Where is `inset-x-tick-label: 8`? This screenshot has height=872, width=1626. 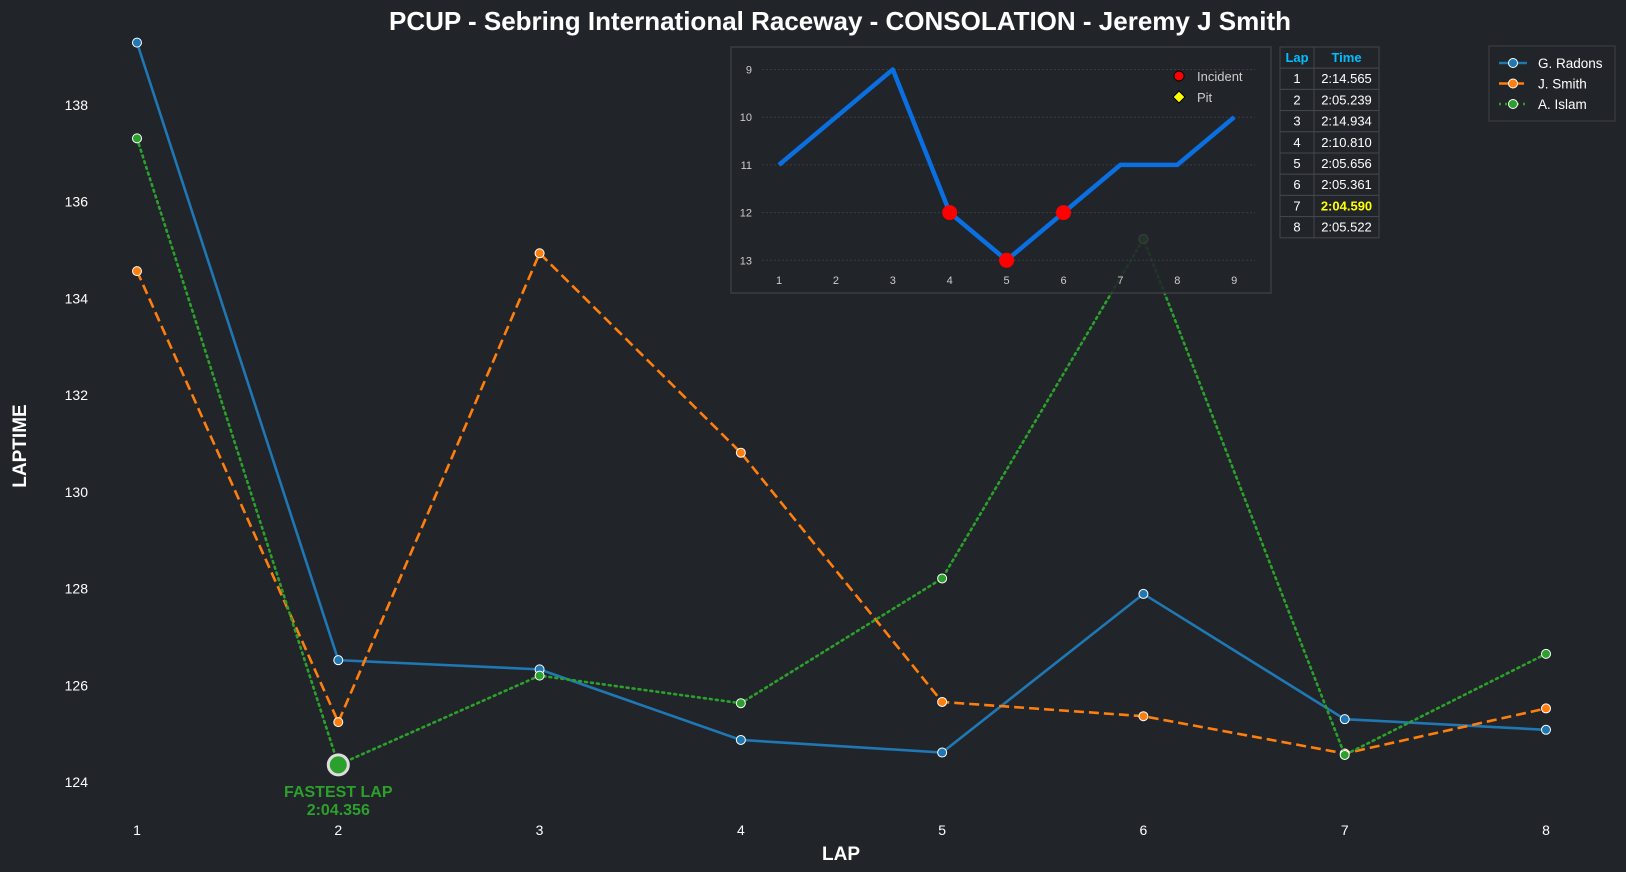
inset-x-tick-label: 8 is located at coordinates (1177, 281).